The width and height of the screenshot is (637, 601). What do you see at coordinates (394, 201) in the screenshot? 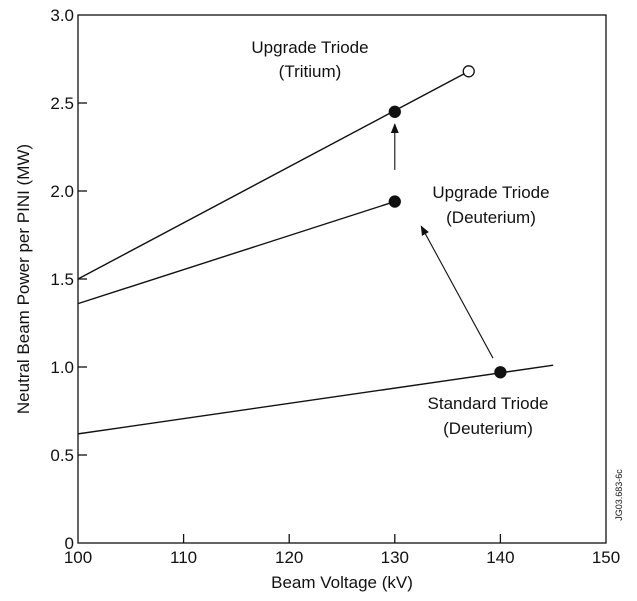
I see `data-point-upgrade-deuterium` at bounding box center [394, 201].